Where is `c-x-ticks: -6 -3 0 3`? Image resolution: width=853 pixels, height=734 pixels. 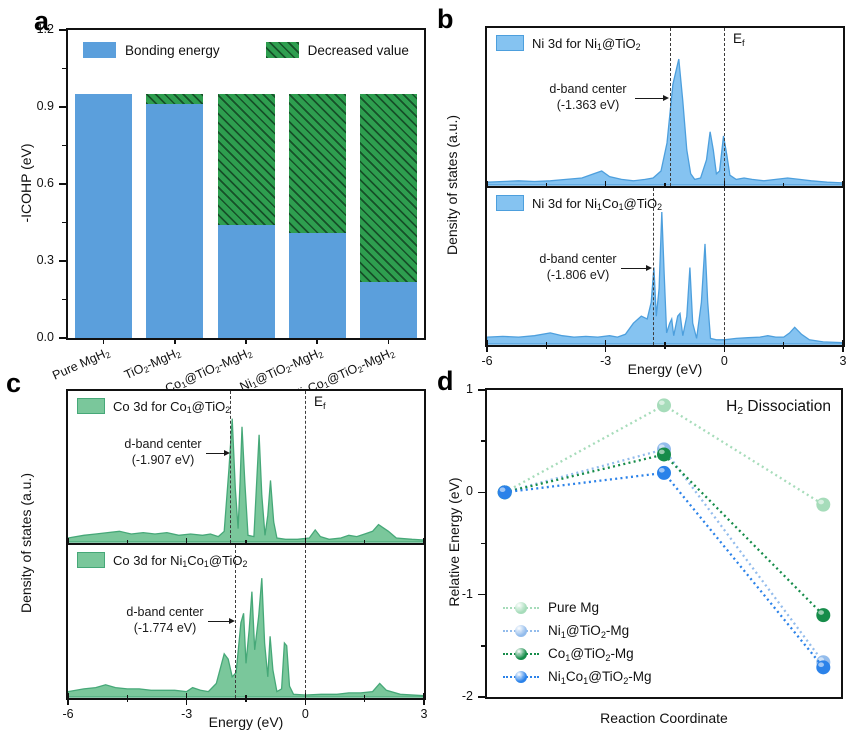
c-x-ticks: -6 -3 0 3 is located at coordinates (244, 711).